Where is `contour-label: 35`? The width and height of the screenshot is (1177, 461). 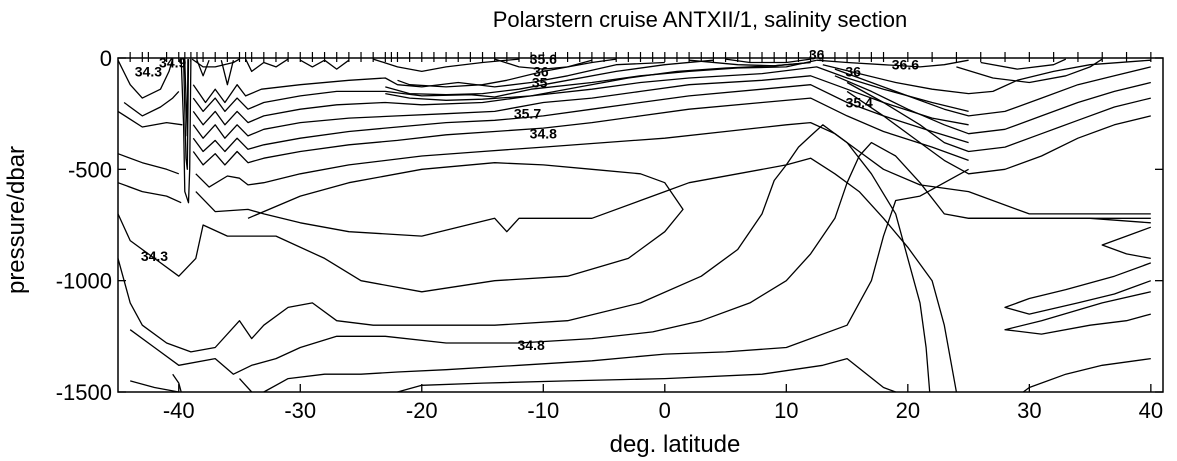 contour-label: 35 is located at coordinates (540, 82).